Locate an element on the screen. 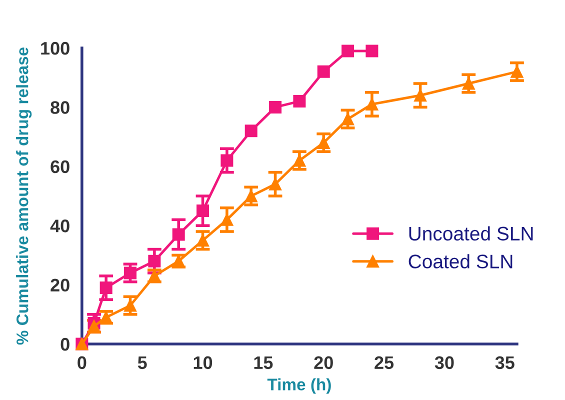 The height and width of the screenshot is (400, 565). legend-label: Uncoated SLN is located at coordinates (471, 233).